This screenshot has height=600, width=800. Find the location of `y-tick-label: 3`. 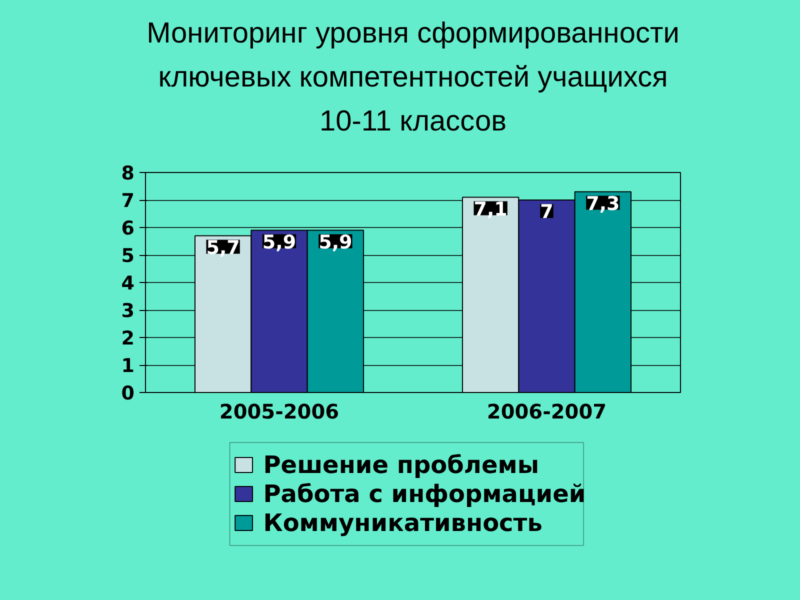

y-tick-label: 3 is located at coordinates (128, 311).